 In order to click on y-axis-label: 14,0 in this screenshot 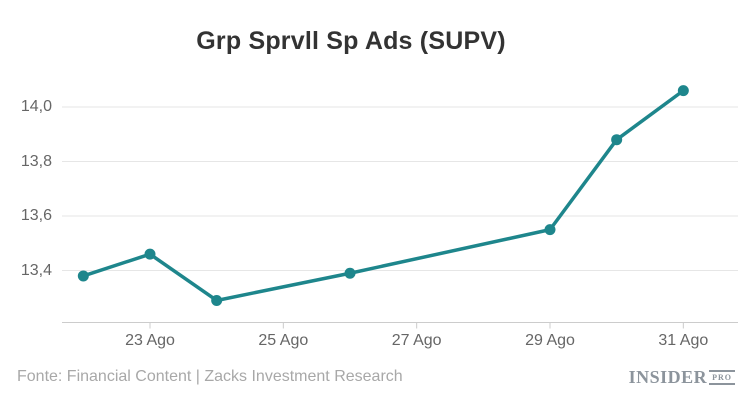, I will do `click(36, 106)`.